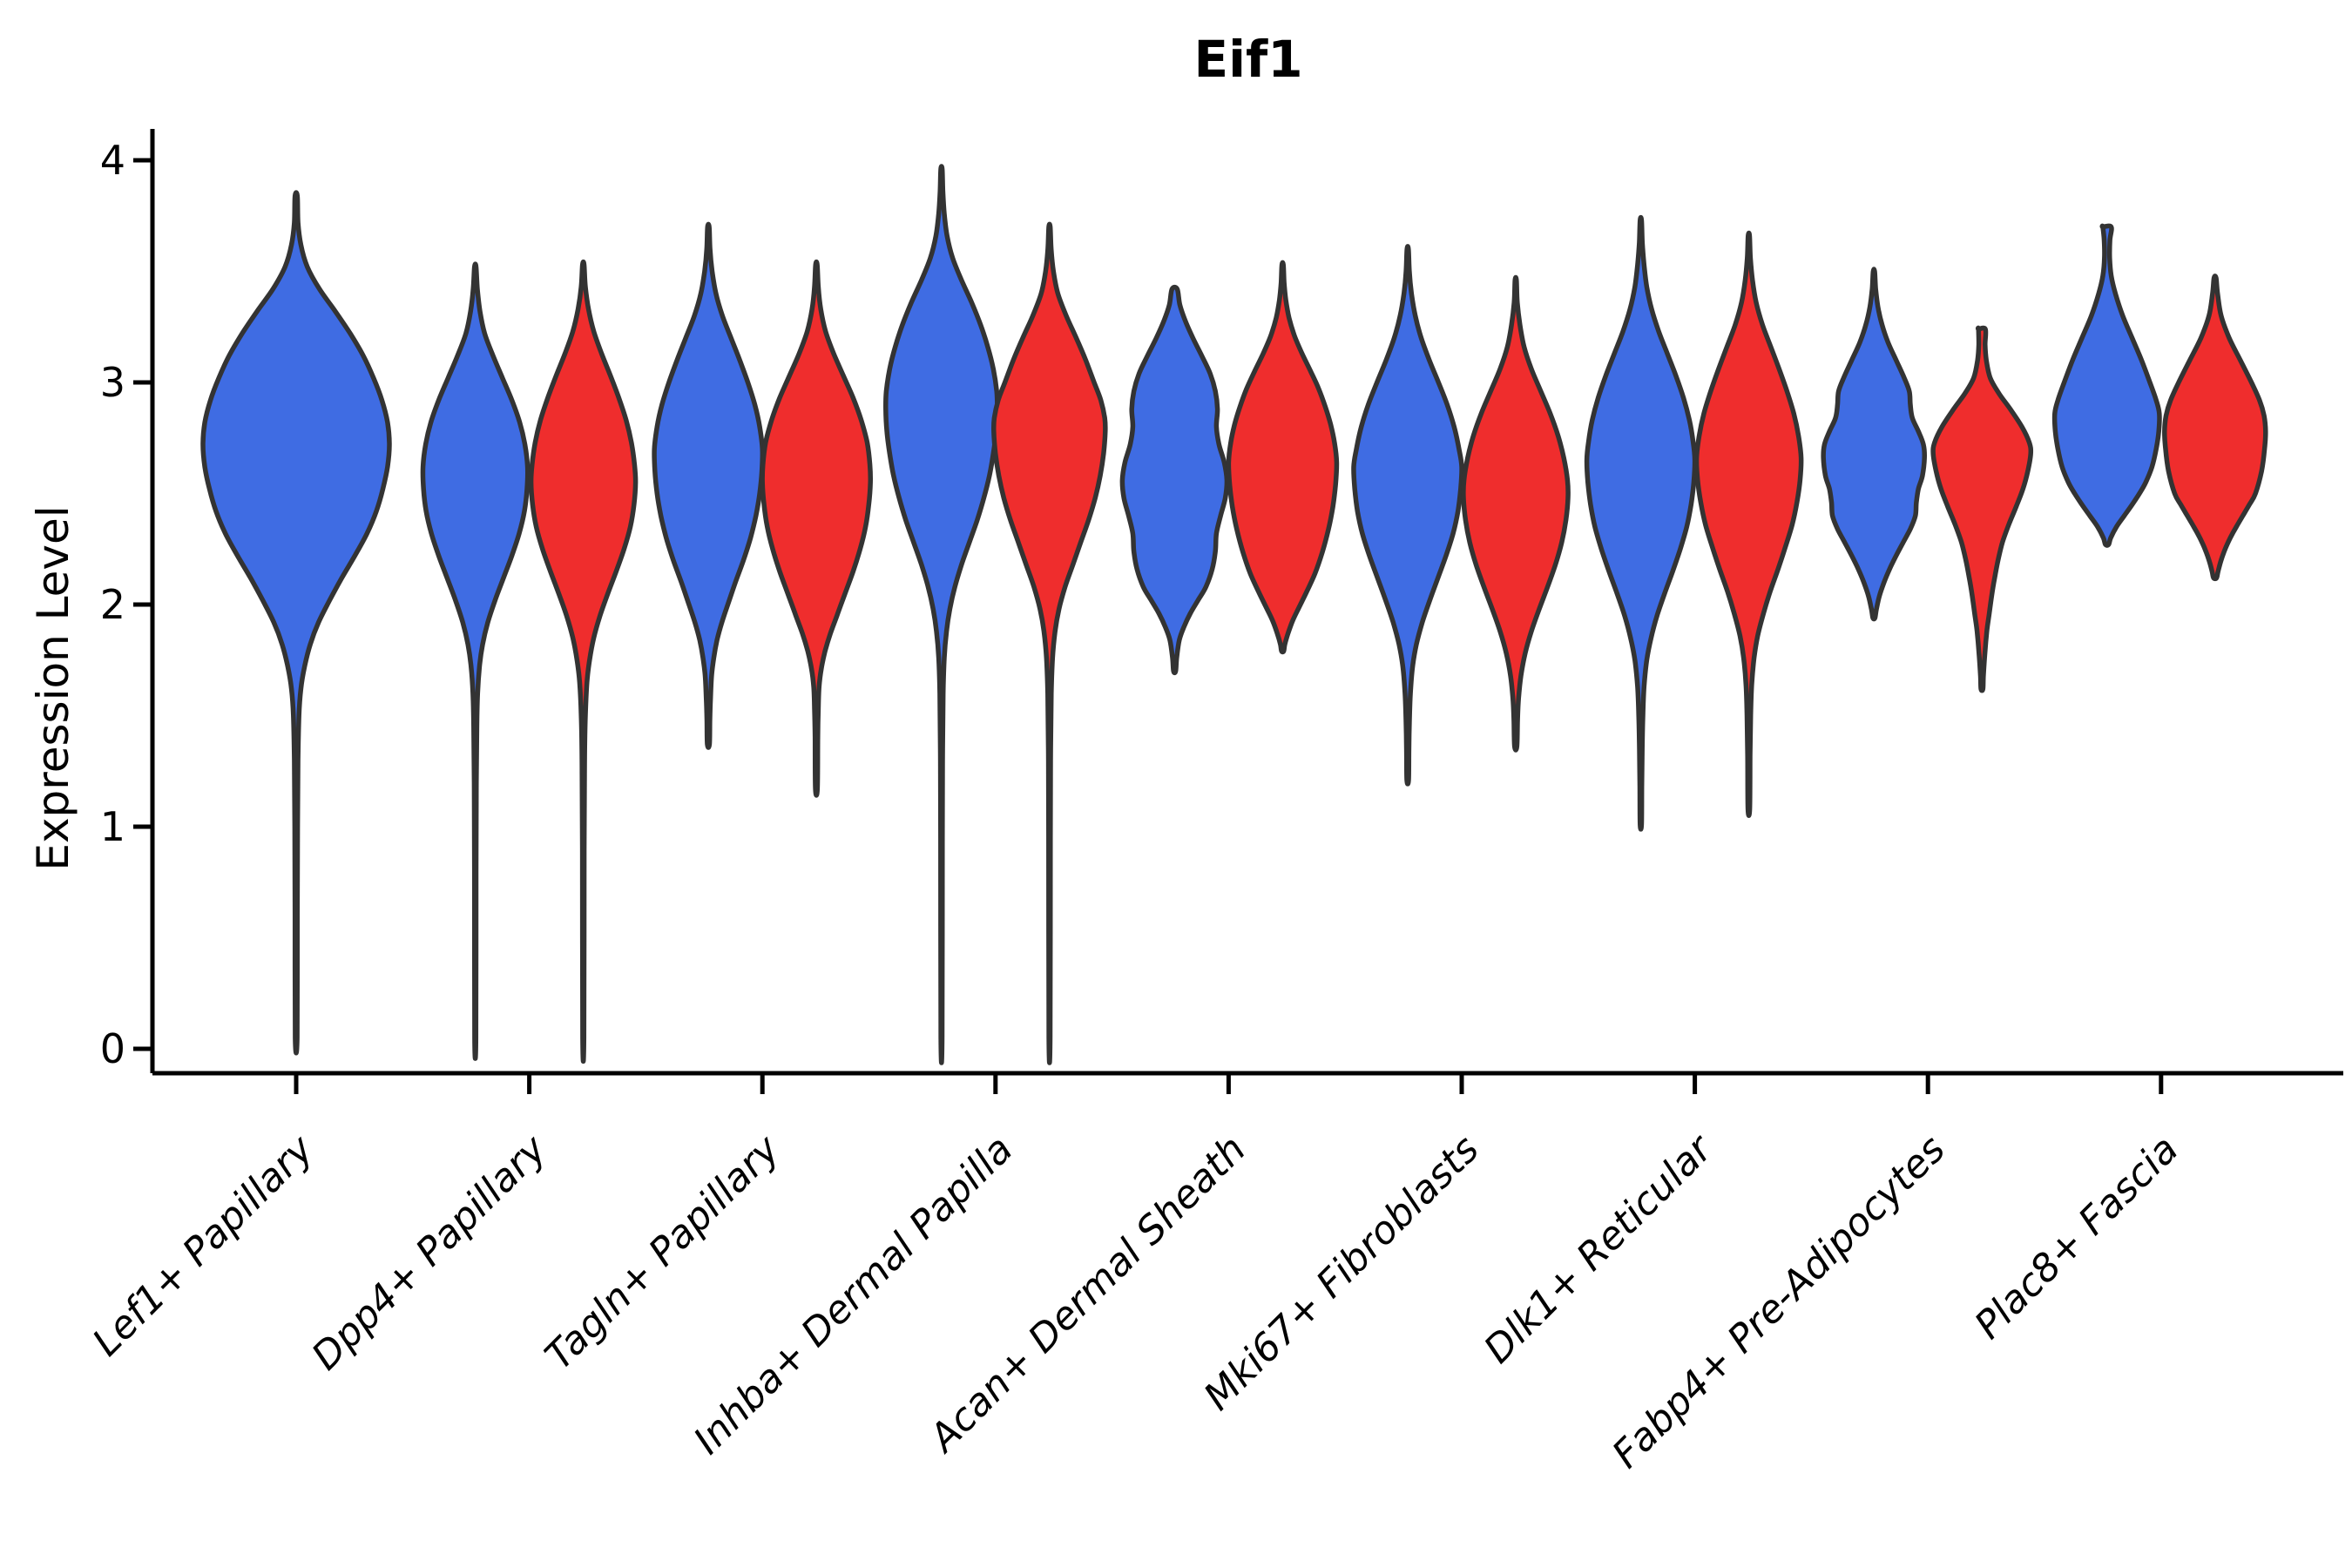 The height and width of the screenshot is (1568, 2352). I want to click on x-tick-label: Dlk1+ Reticular, so click(1599, 1248).